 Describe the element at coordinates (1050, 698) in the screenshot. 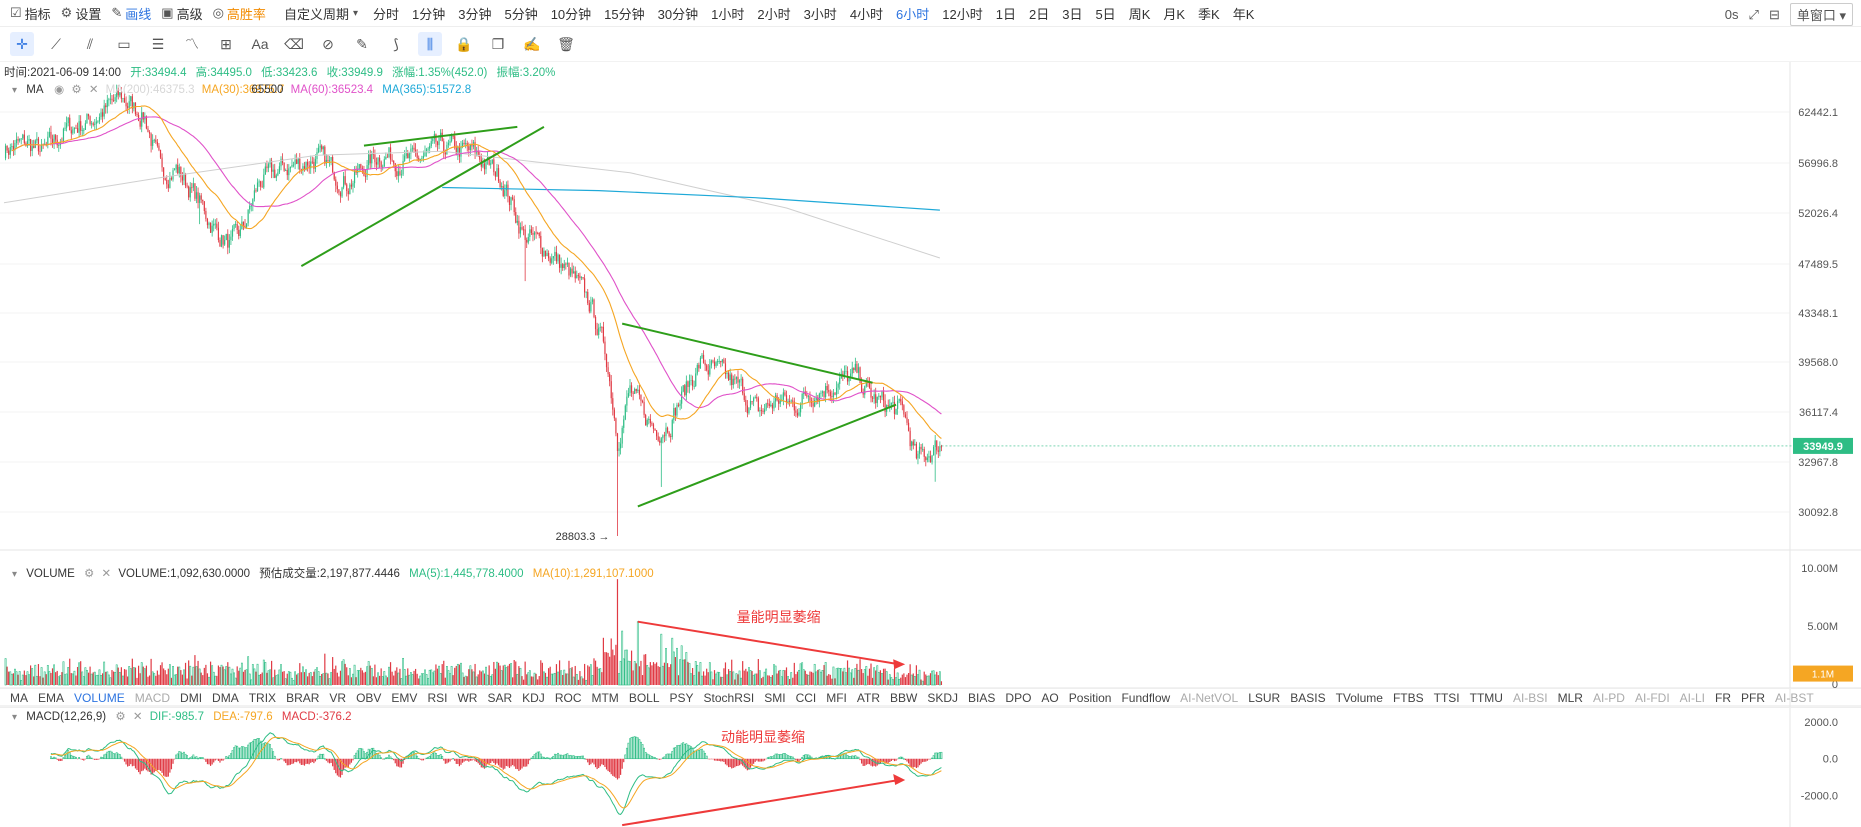

I see `indicator-tab: AO` at that location.